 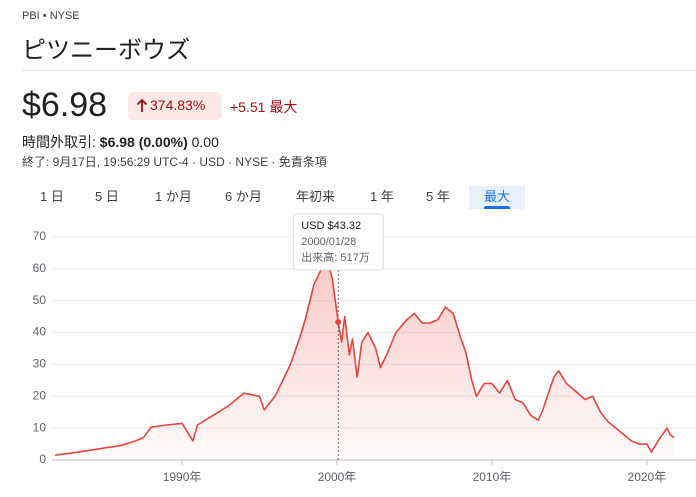 I want to click on y-tick-label: 30, so click(x=40, y=364).